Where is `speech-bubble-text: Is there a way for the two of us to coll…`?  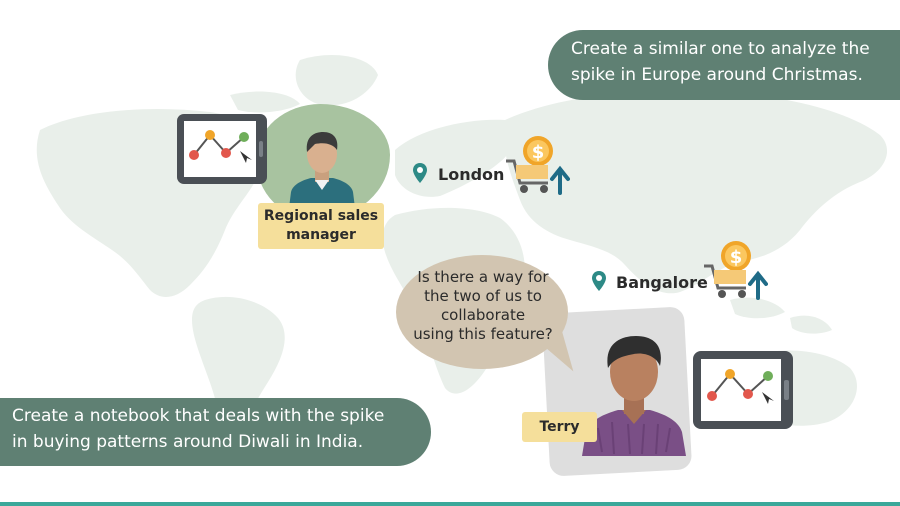
speech-bubble-text: Is there a way for the two of us to coll… is located at coordinates (483, 306).